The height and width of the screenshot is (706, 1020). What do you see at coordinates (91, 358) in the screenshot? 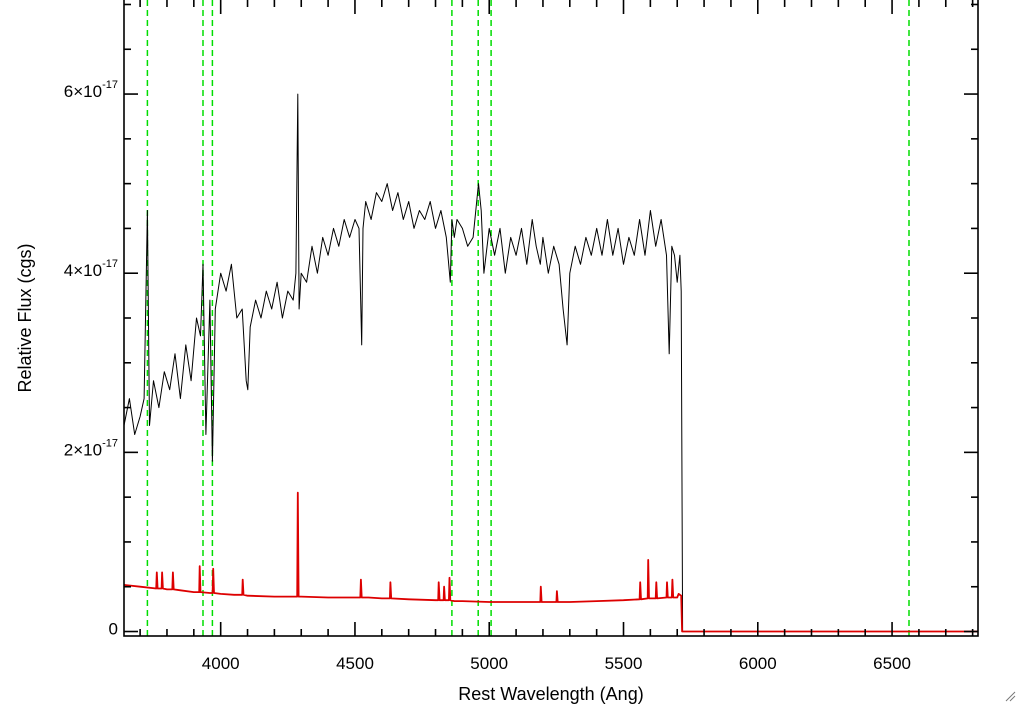
I see `y-tick-labels: 0 2×10⁻¹⁷ 4×10⁻¹⁷ 6×10⁻¹⁷` at bounding box center [91, 358].